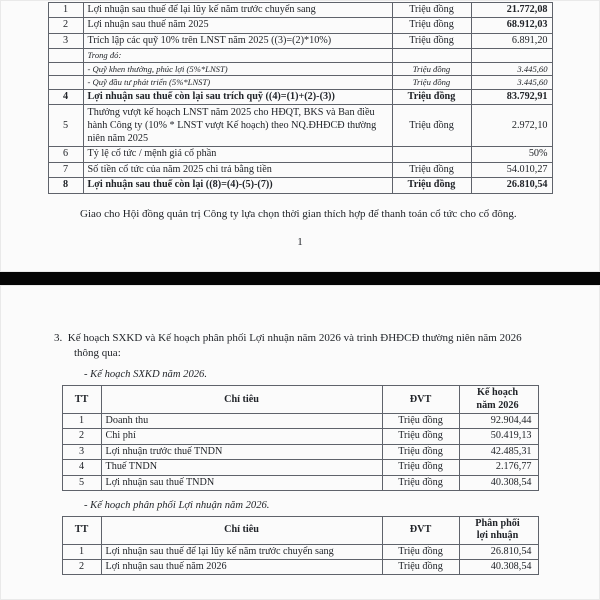  I want to click on row-label: Doanh thu, so click(241, 421).